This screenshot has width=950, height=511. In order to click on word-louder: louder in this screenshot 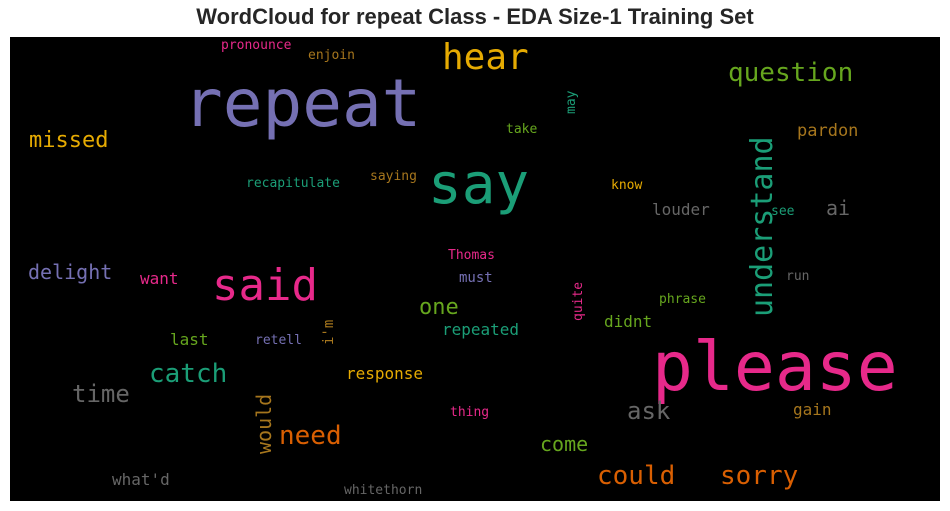, I will do `click(681, 209)`.